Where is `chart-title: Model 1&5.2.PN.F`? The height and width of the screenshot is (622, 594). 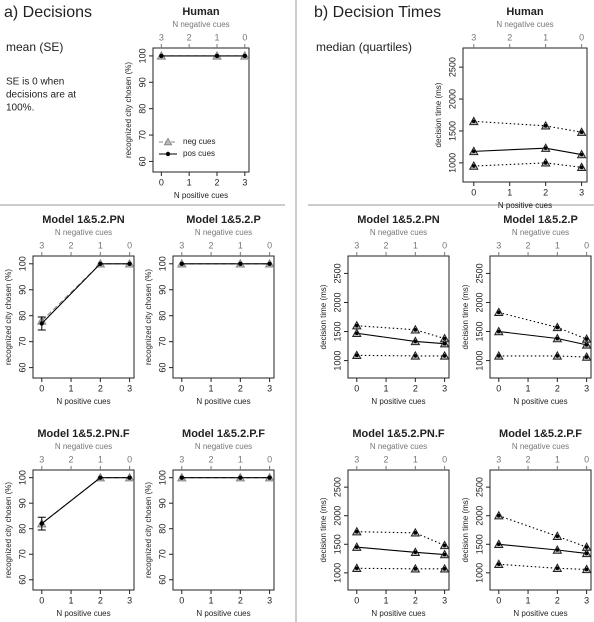
chart-title: Model 1&5.2.PN.F is located at coordinates (398, 434).